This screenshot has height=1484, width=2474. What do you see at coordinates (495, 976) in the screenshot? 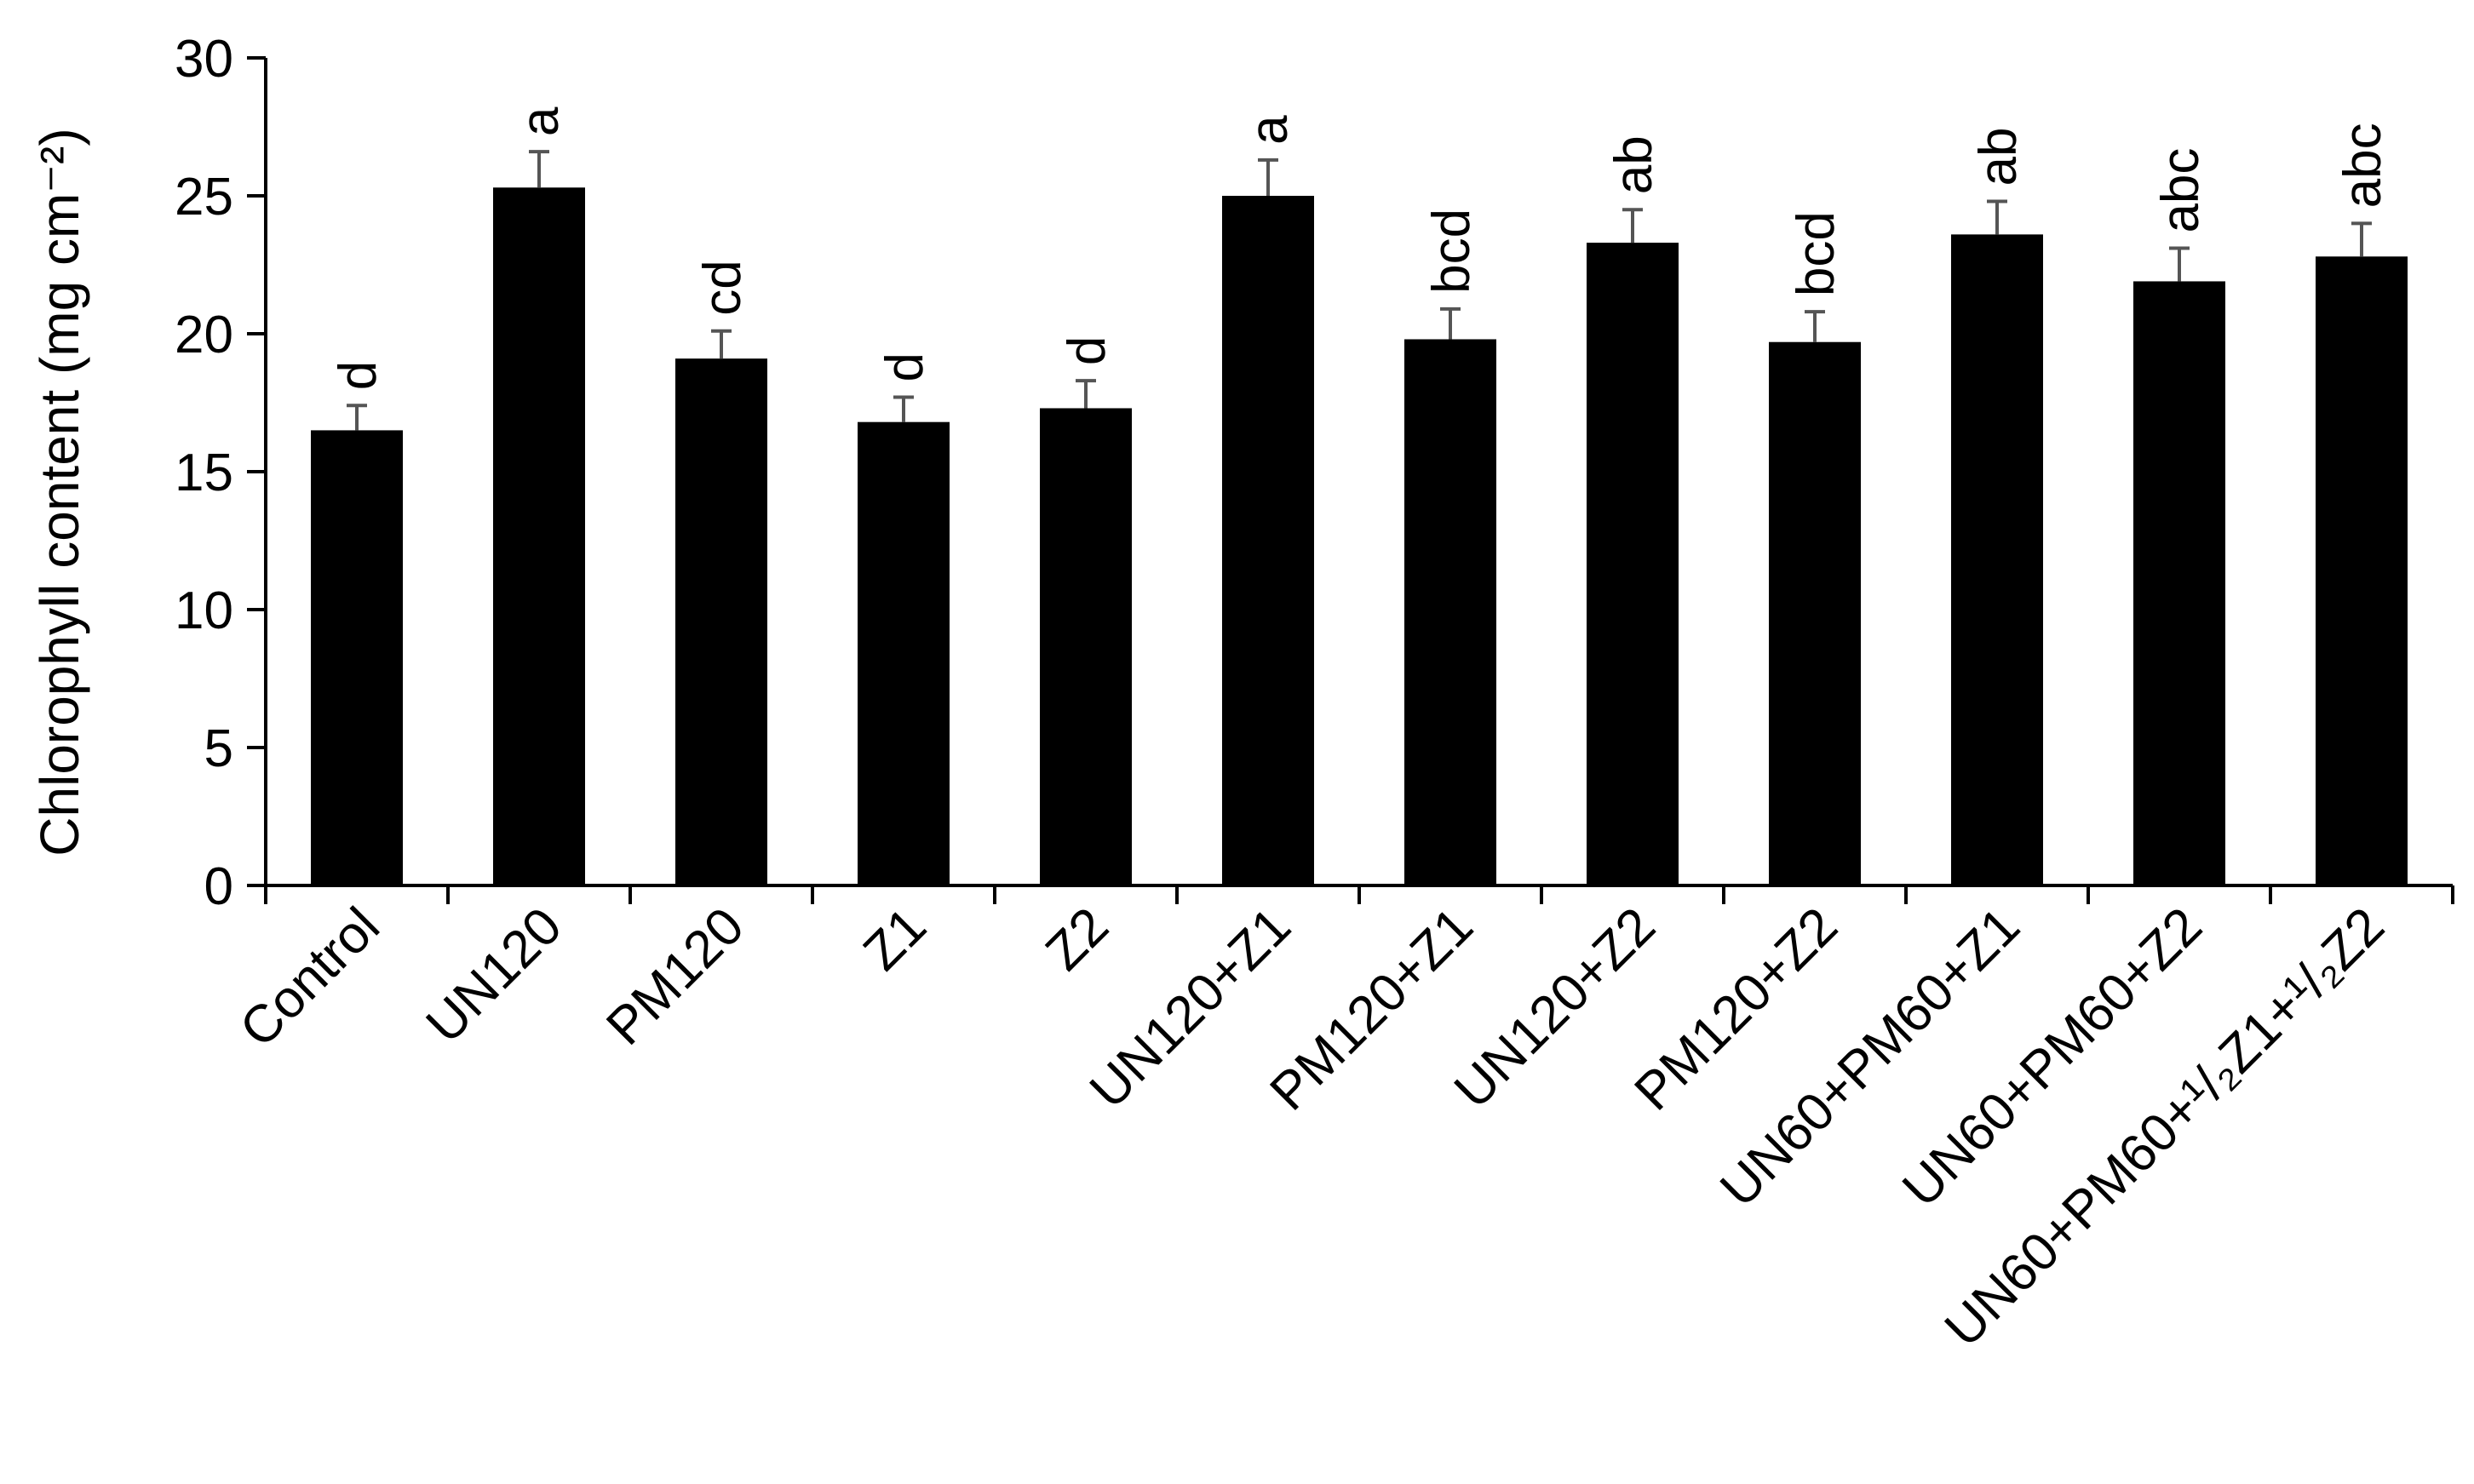
I see `category-label: UN120` at bounding box center [495, 976].